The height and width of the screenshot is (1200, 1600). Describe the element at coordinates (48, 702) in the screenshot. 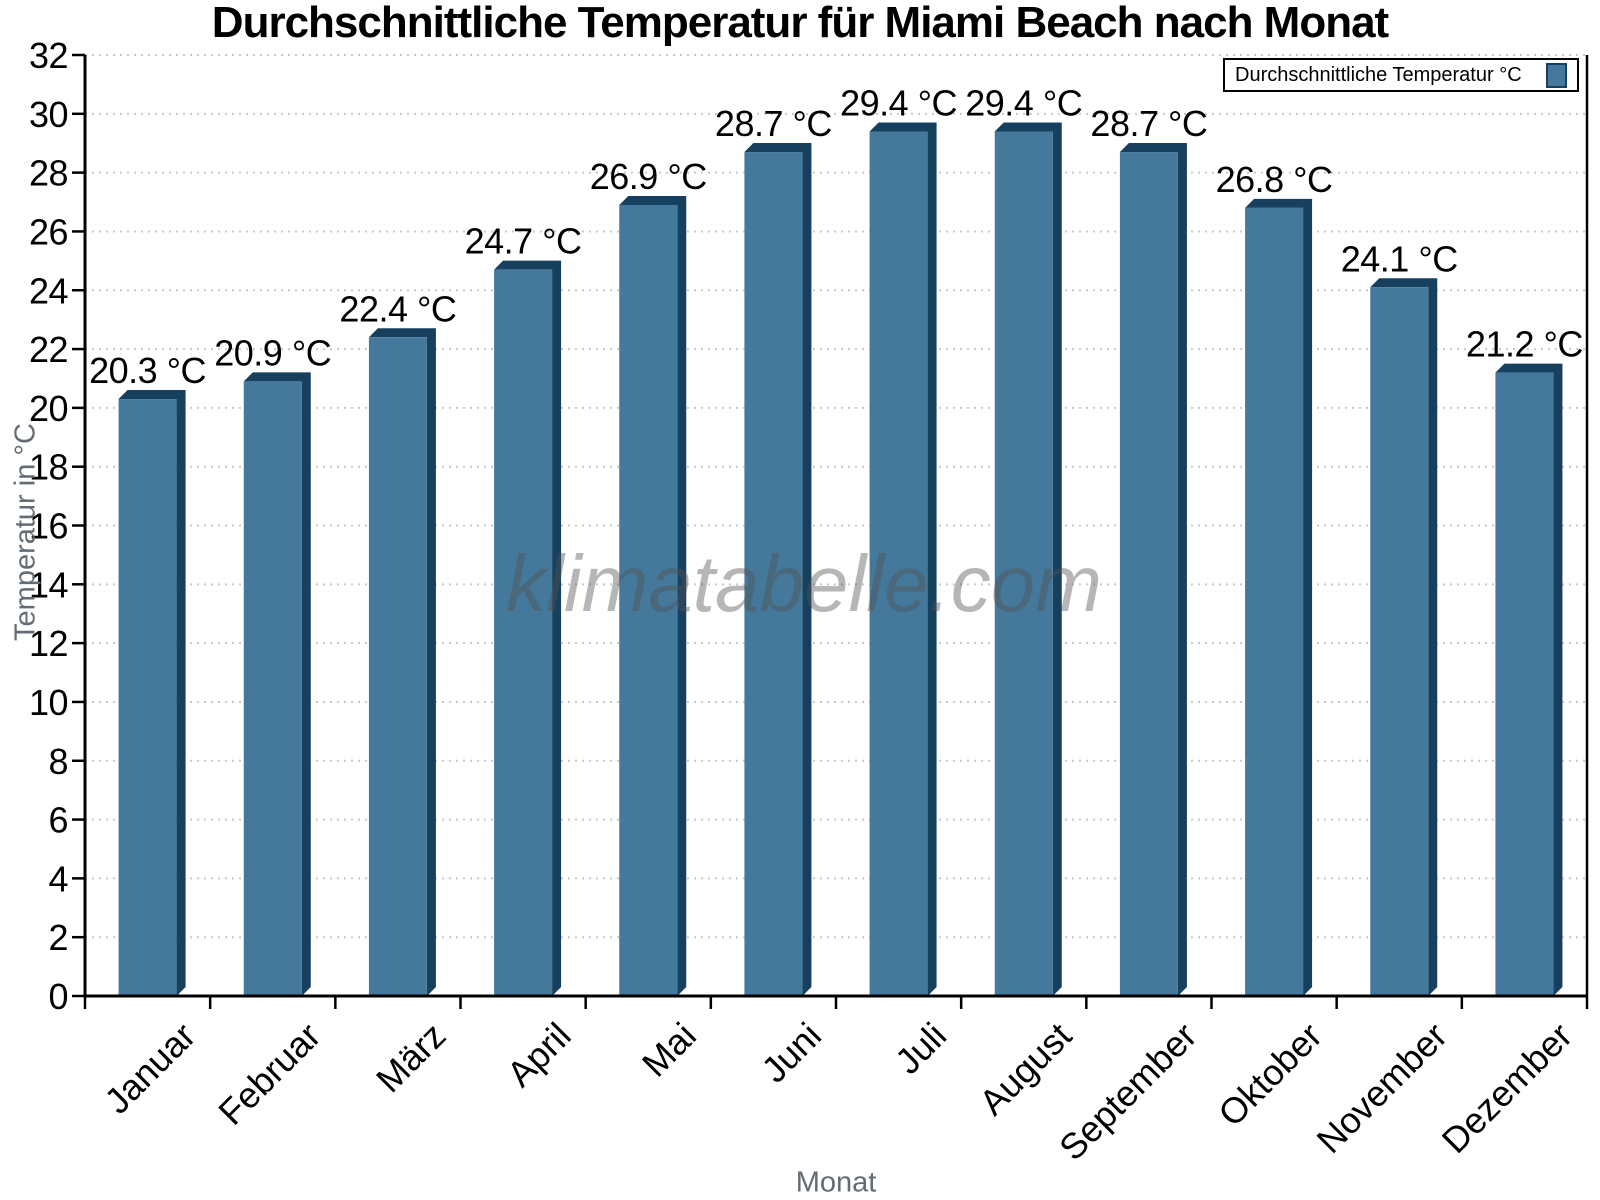

I see `y-tick-label: 10` at that location.